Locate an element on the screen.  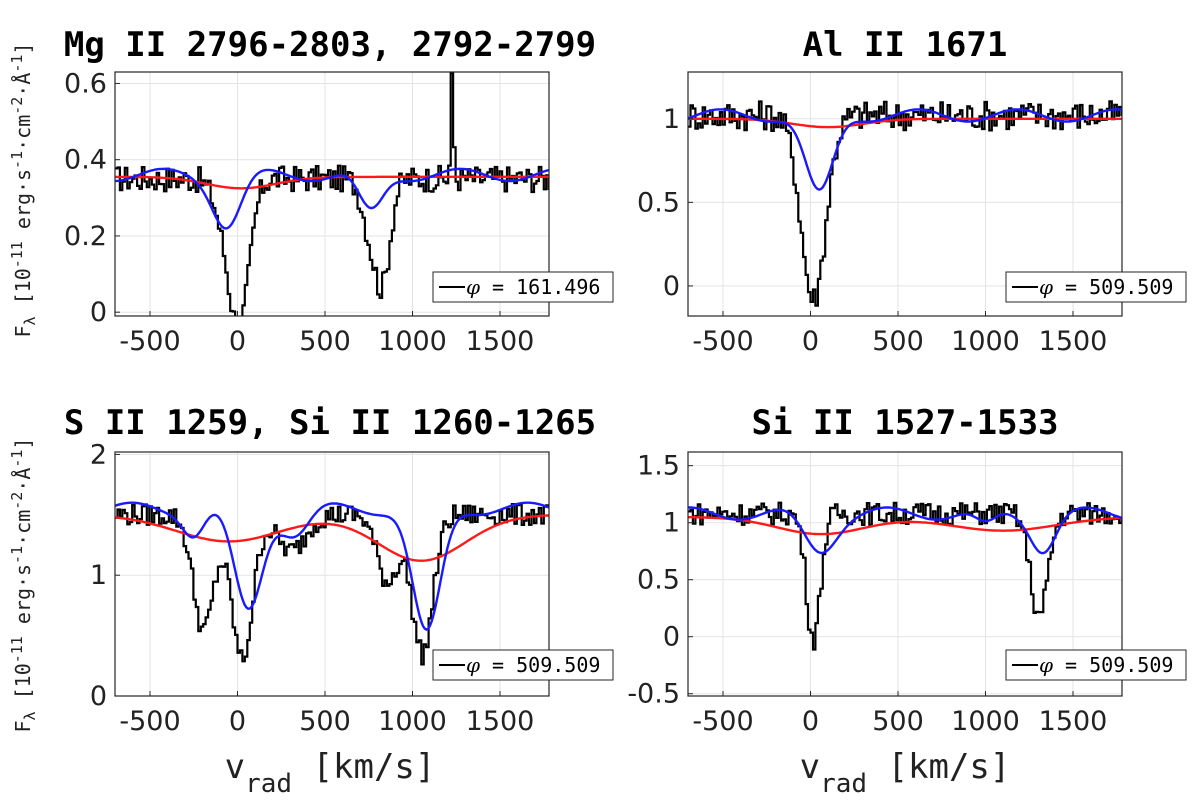
panel-title-al2: Al II 1671 is located at coordinates (905, 45).